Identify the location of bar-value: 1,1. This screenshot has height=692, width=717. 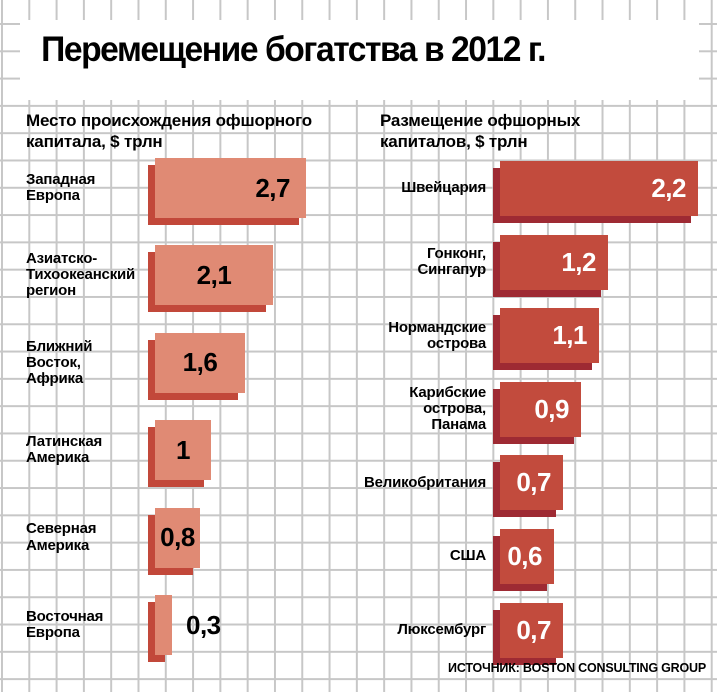
(569, 335).